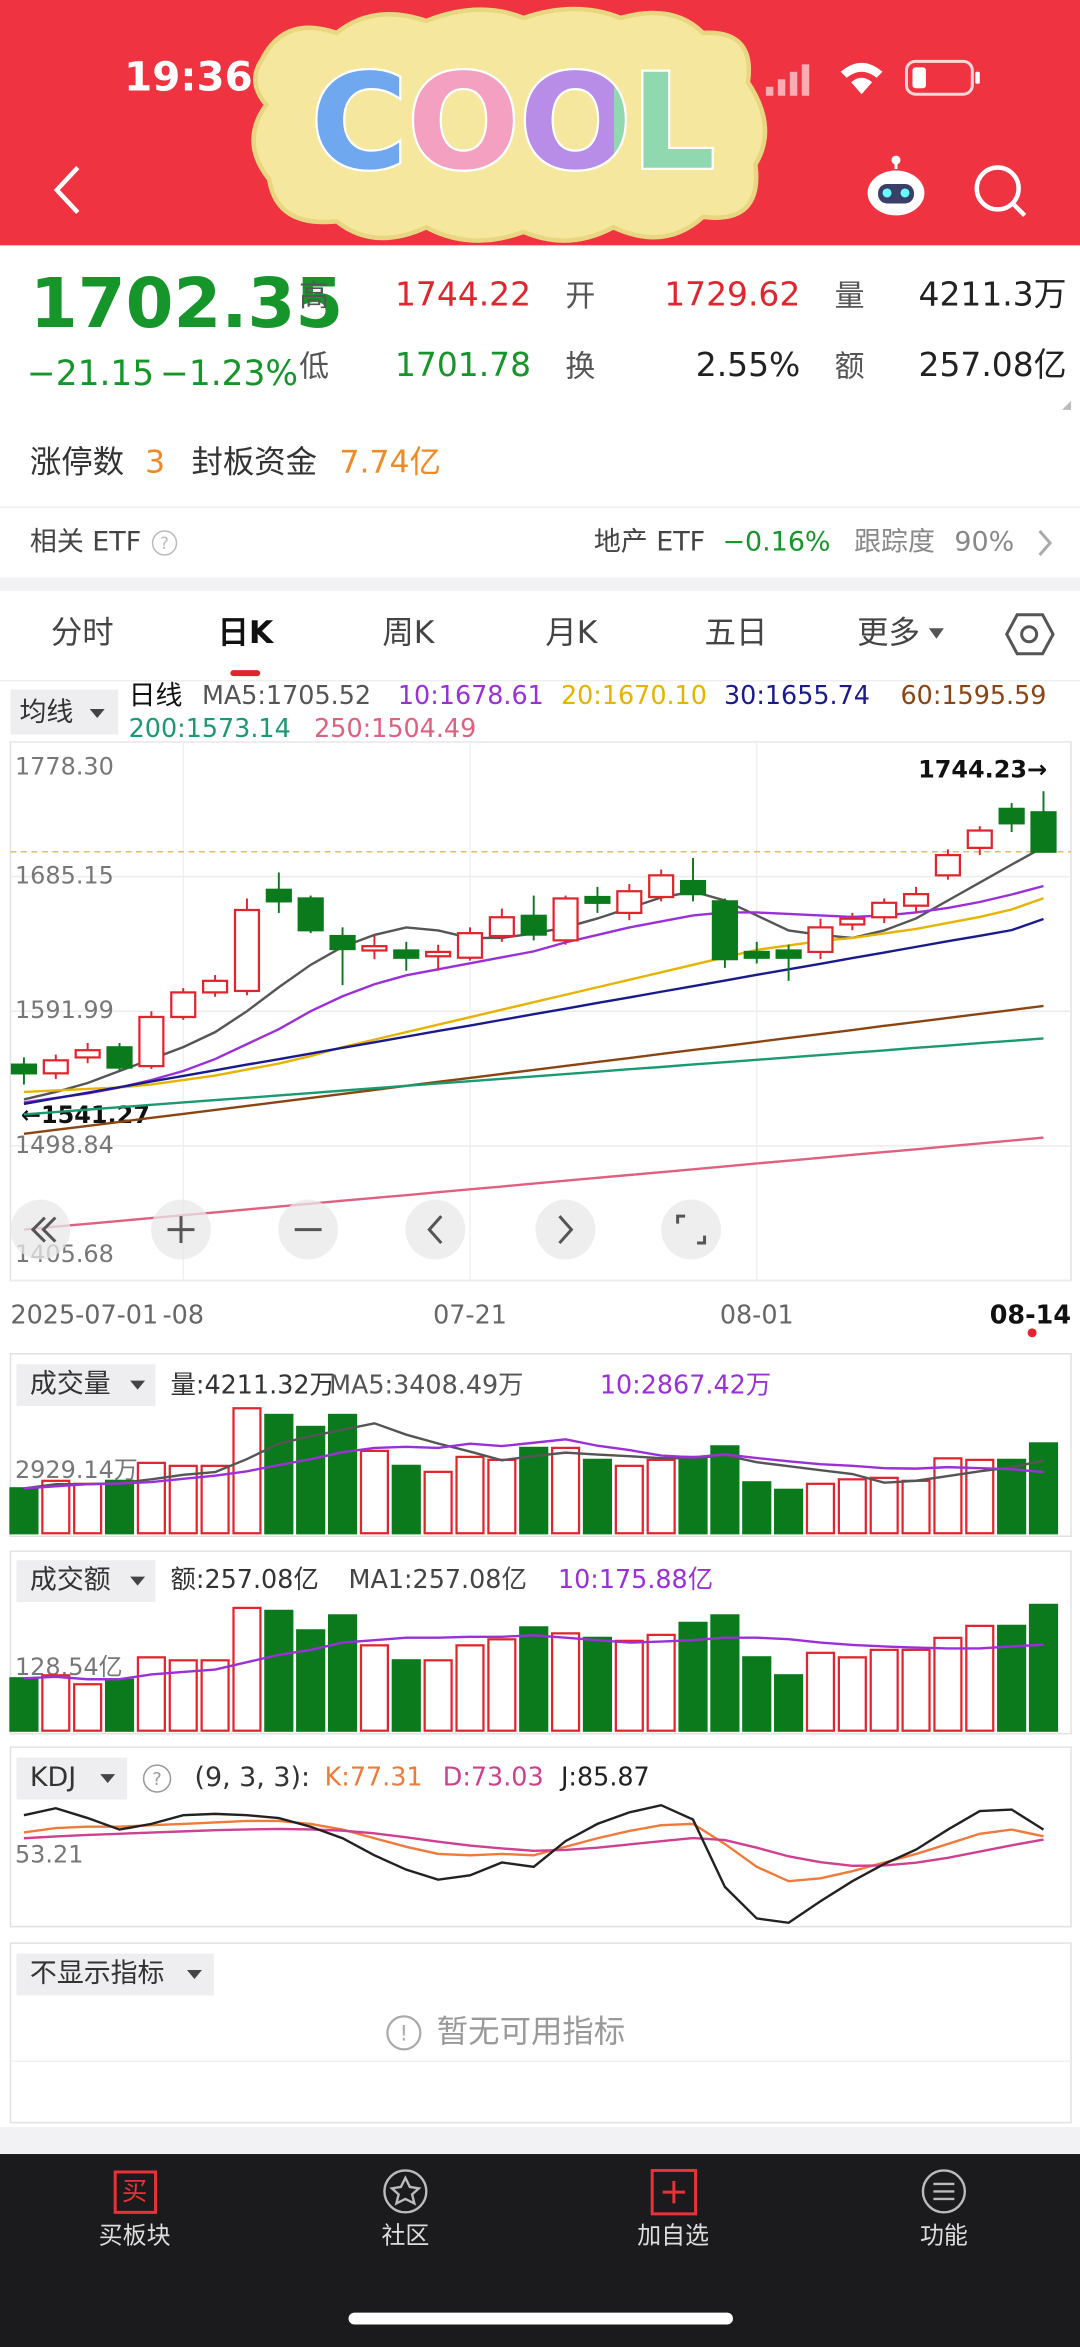 This screenshot has height=2347, width=1080. I want to click on zoom-reset, so click(40, 1229).